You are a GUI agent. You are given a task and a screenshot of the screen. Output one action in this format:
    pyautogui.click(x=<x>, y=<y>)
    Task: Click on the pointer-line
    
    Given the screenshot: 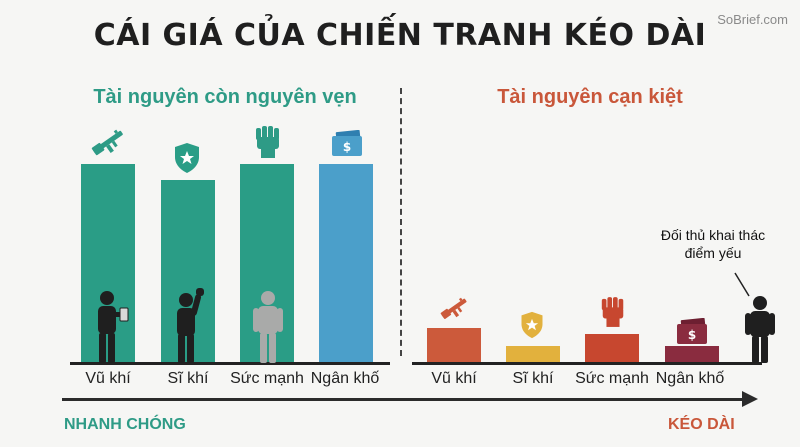 What is the action you would take?
    pyautogui.click(x=743, y=287)
    